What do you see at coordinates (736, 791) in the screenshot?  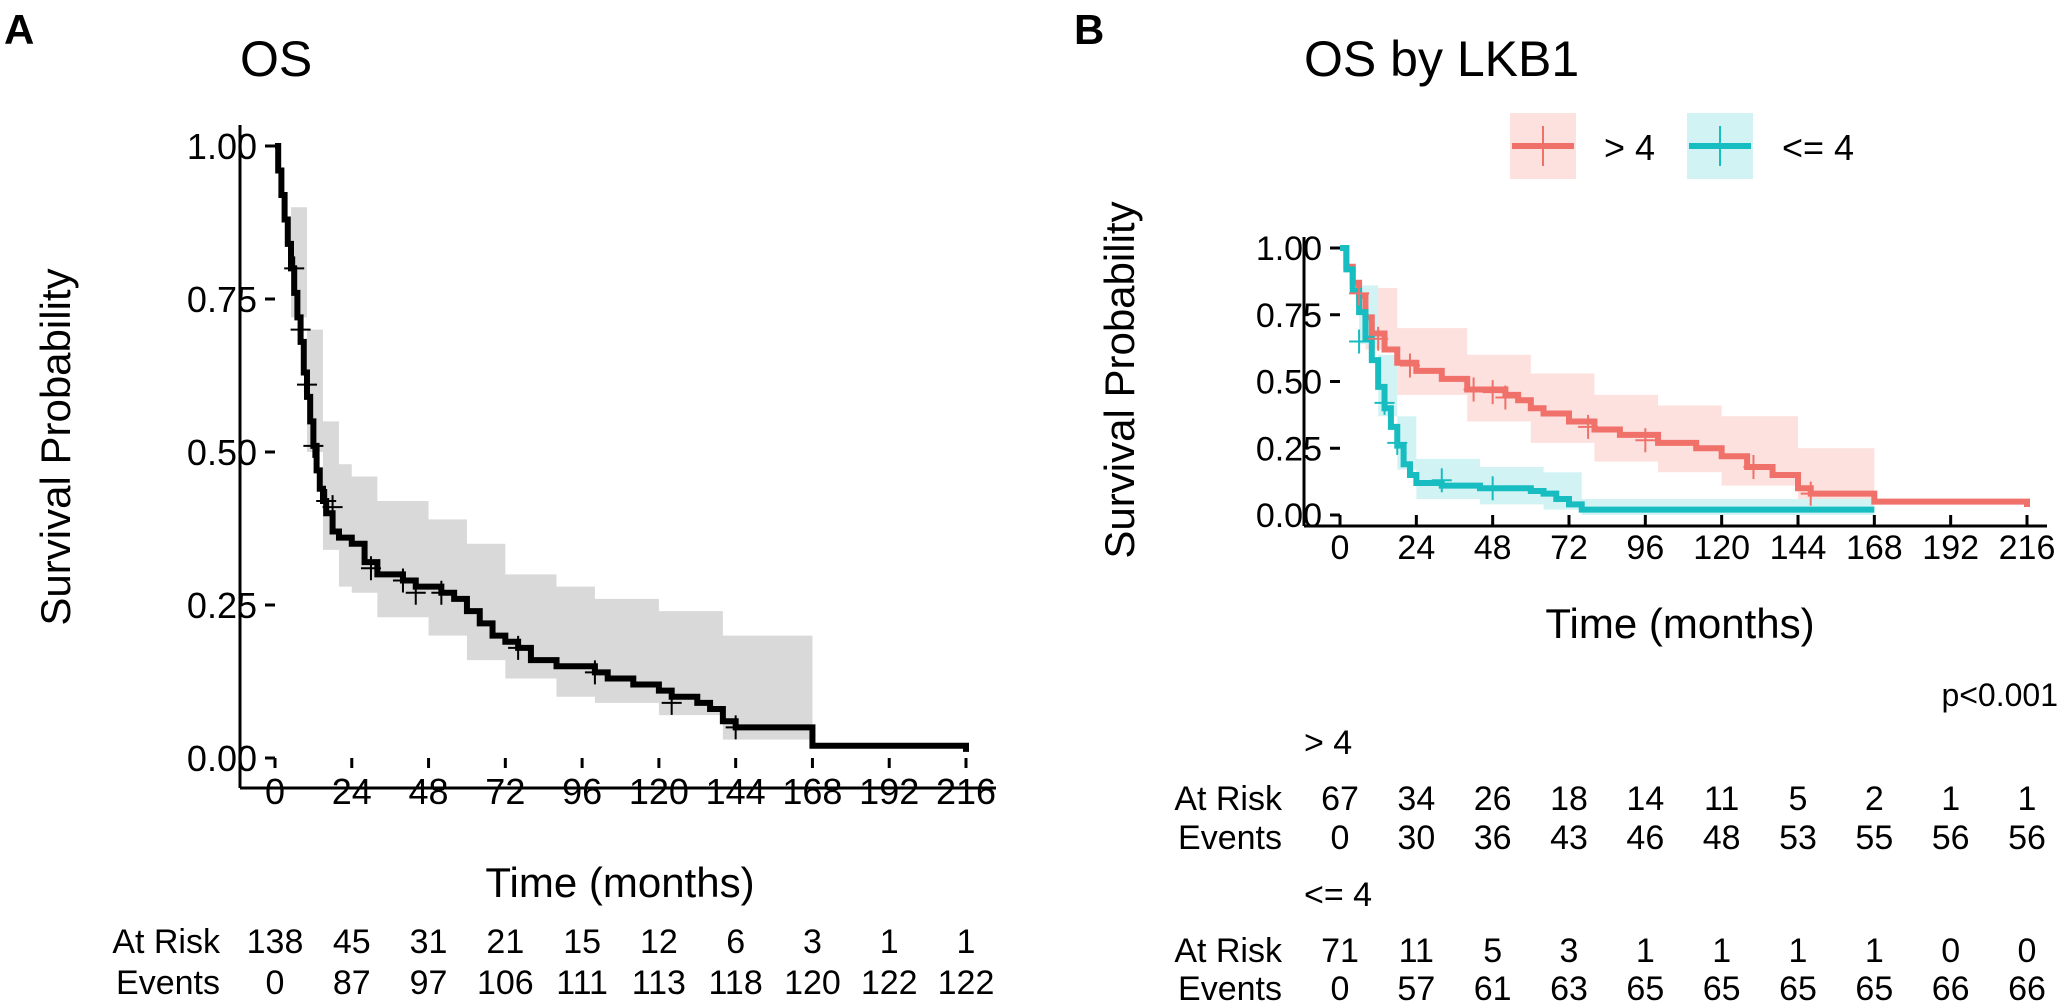 I see `x-tick-label: 144` at bounding box center [736, 791].